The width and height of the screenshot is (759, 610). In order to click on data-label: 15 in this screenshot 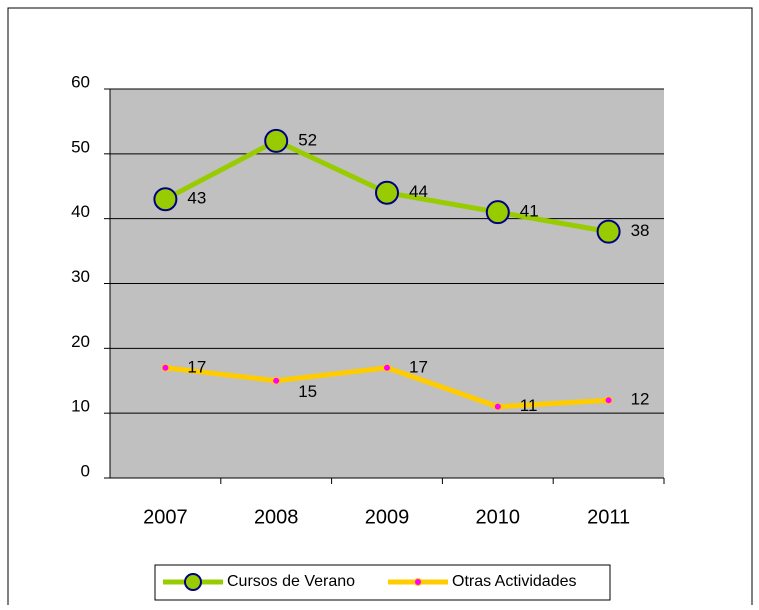, I will do `click(307, 391)`.